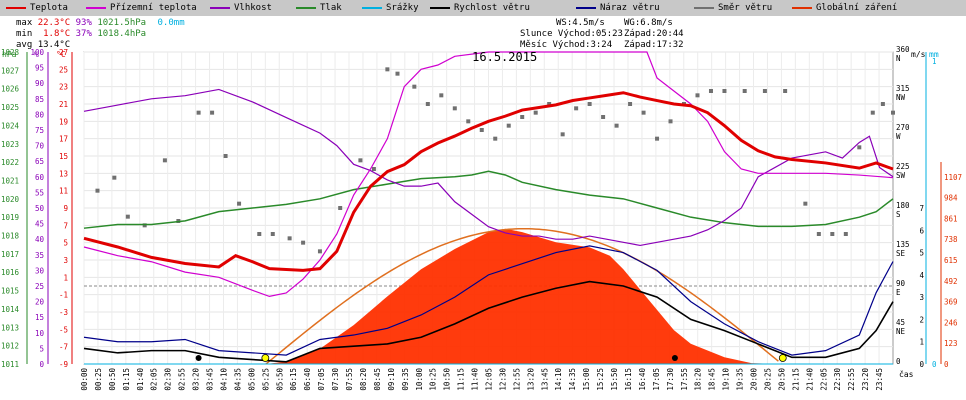 The image size is (966, 400). What do you see at coordinates (628, 379) in the screenshot?
I see `axis-tick-time: 16:15` at bounding box center [628, 379].